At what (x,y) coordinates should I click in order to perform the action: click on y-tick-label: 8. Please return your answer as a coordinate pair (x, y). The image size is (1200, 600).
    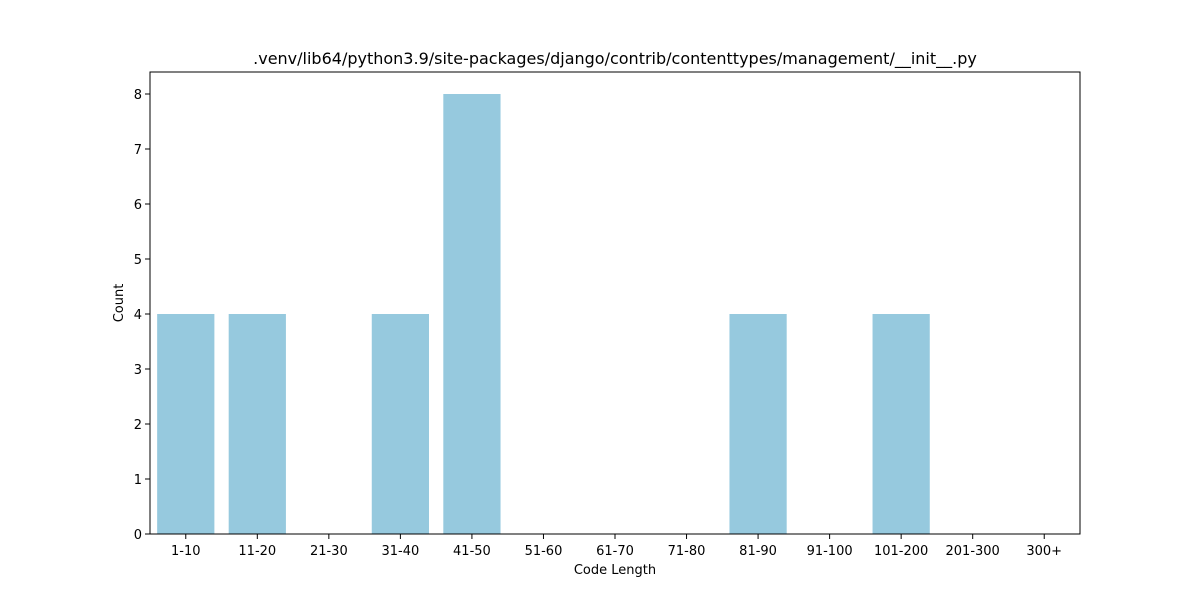
    Looking at the image, I should click on (138, 95).